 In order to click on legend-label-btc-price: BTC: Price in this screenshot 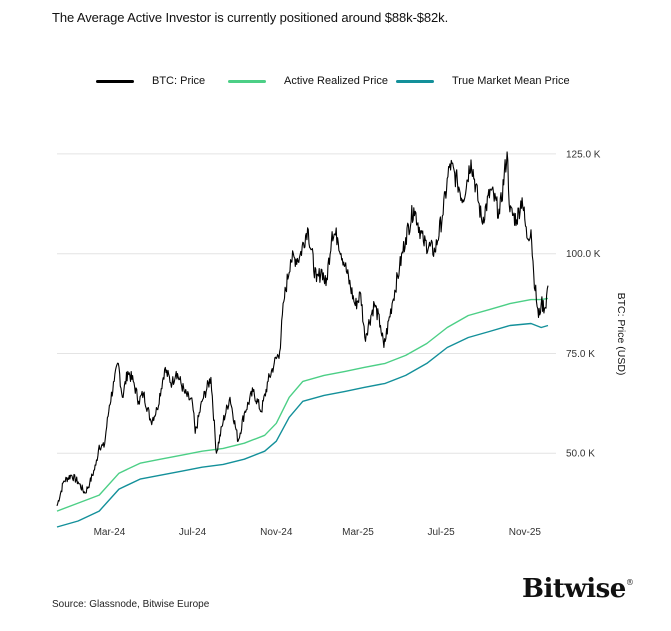, I will do `click(179, 81)`.